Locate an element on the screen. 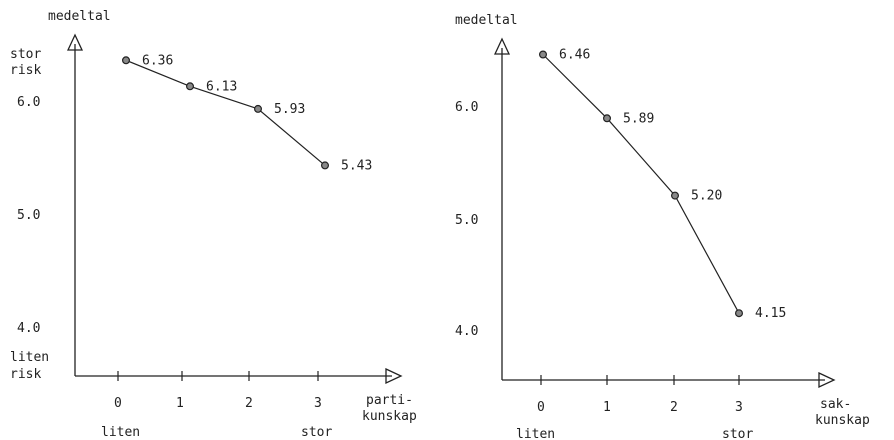 This screenshot has width=894, height=440. data-label: 5.43 is located at coordinates (356, 165).